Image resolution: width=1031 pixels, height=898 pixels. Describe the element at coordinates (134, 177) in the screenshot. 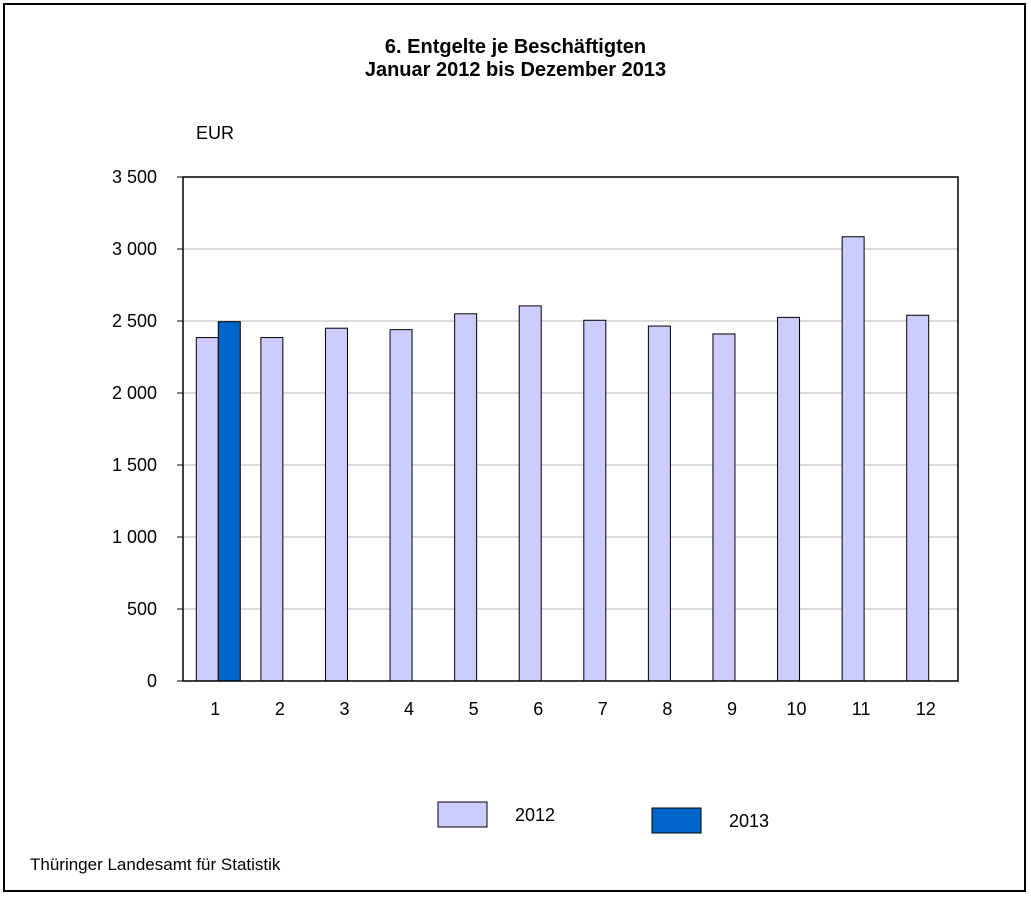

I see `y-tick-label: 3 500` at that location.